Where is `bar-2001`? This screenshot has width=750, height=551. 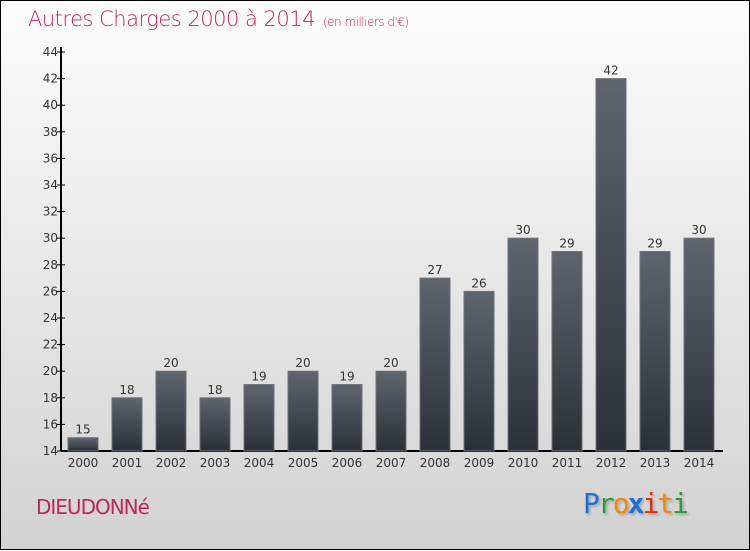 bar-2001 is located at coordinates (127, 424).